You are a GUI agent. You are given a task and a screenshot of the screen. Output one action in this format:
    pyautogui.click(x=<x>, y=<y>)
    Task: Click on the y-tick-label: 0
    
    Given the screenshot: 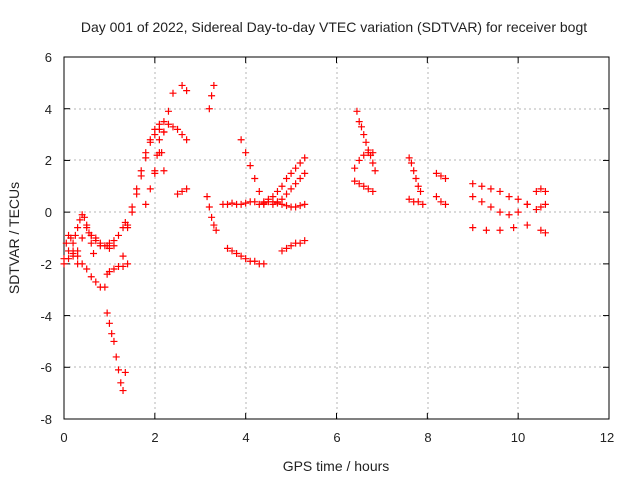 What is the action you would take?
    pyautogui.click(x=48, y=212)
    